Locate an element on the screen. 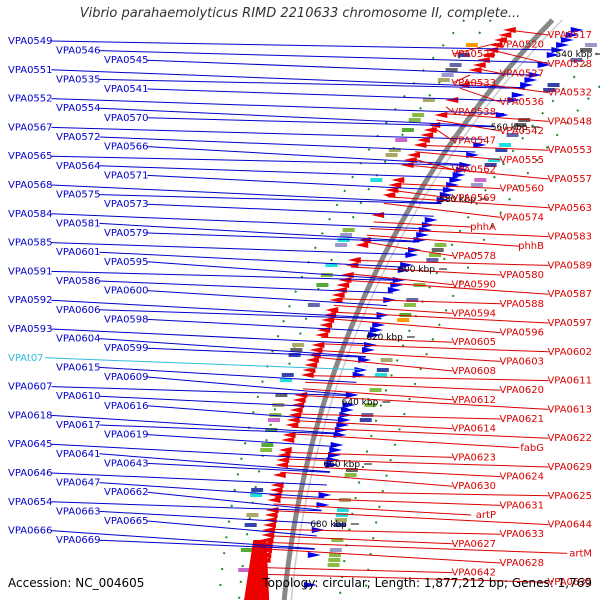  gene-label: VPA0538 is located at coordinates (473, 112).